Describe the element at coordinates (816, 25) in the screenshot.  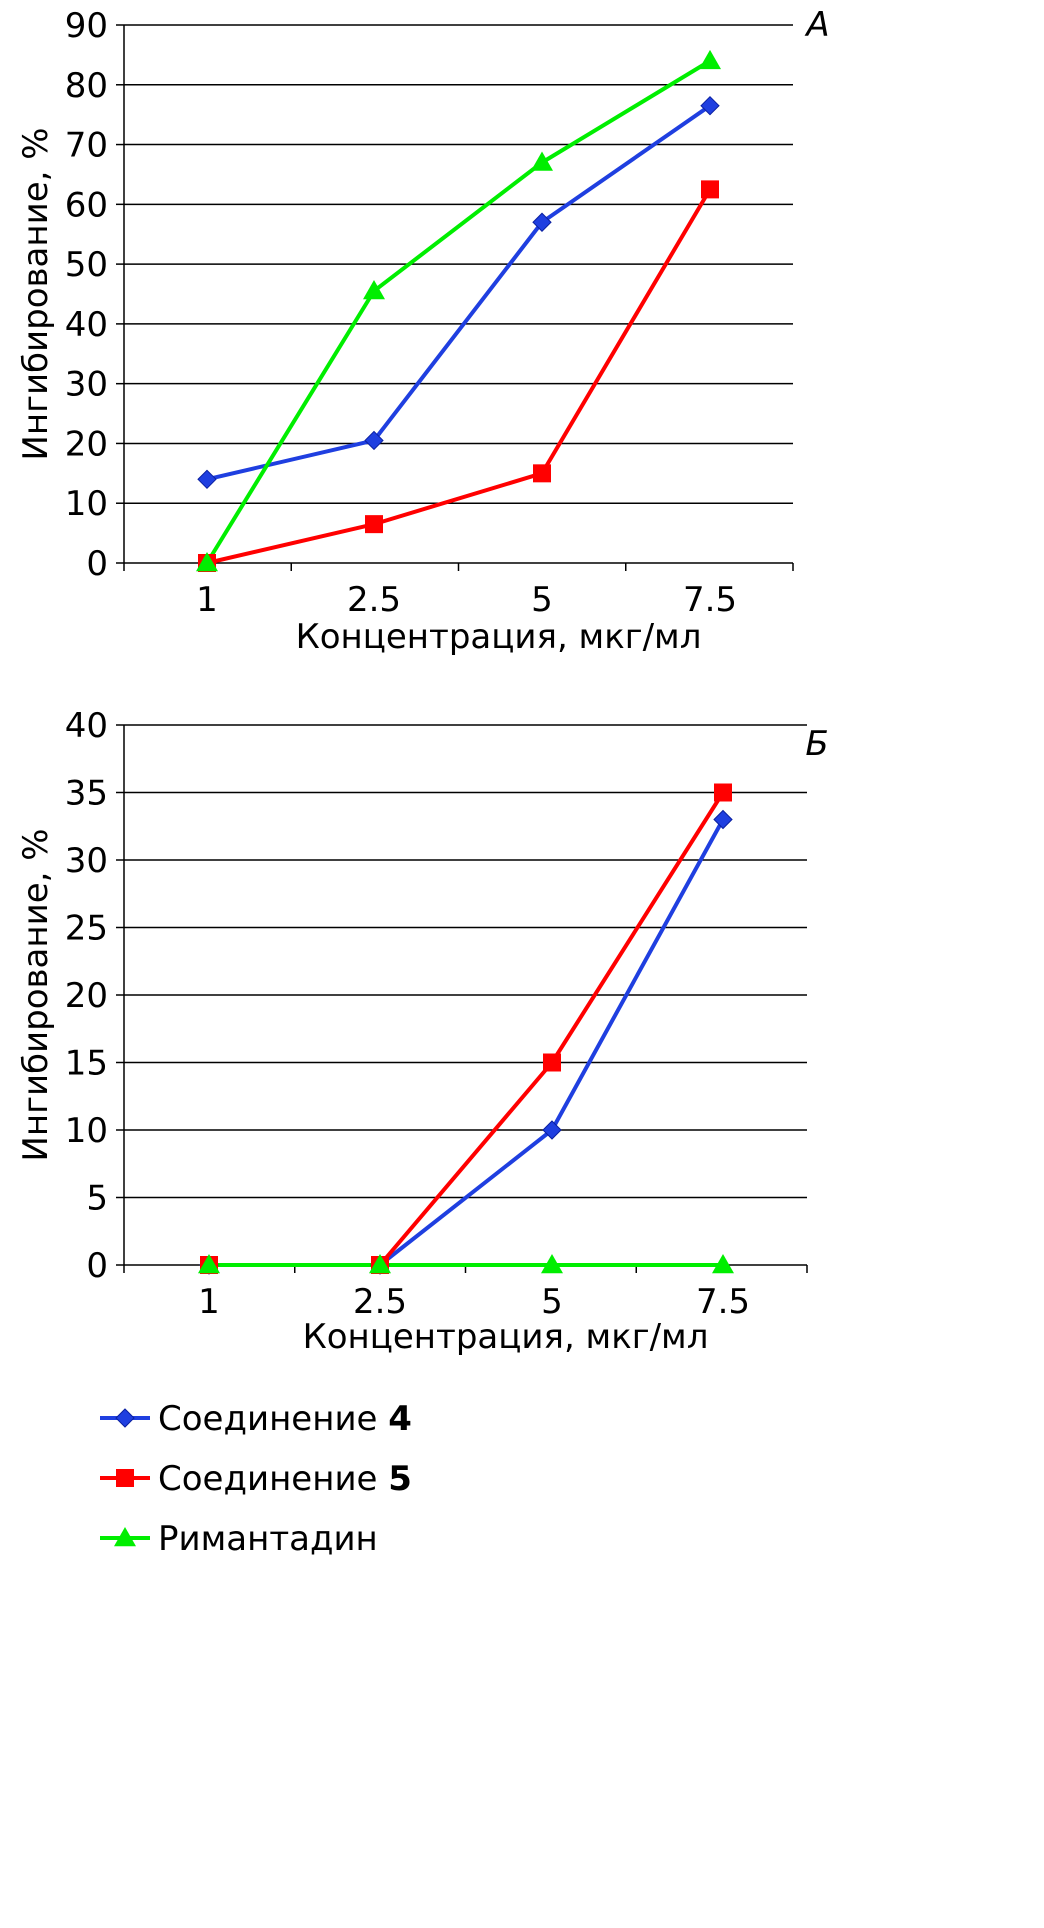
I see `panel-letter: А` at that location.